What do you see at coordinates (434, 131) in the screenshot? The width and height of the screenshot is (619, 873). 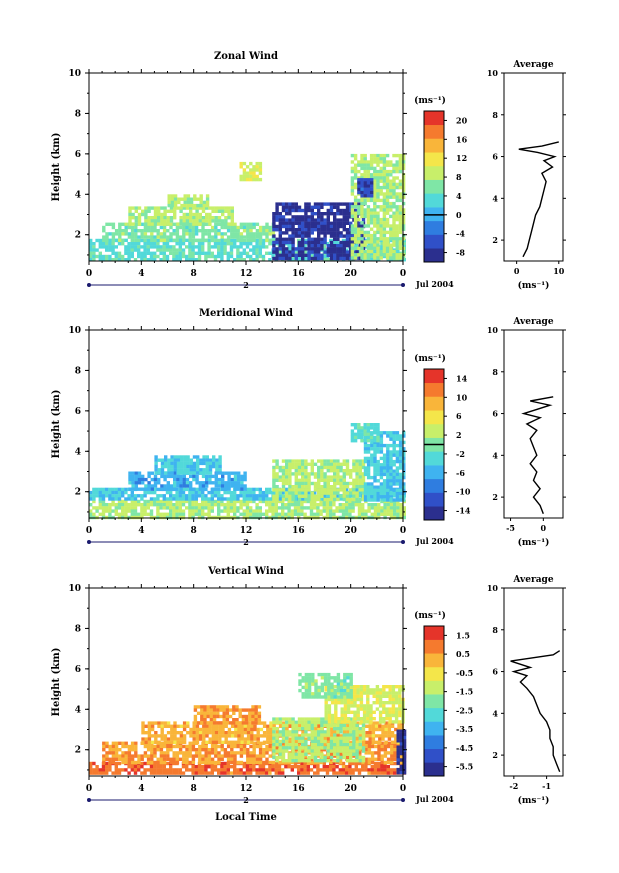 I see `colorbar-band` at bounding box center [434, 131].